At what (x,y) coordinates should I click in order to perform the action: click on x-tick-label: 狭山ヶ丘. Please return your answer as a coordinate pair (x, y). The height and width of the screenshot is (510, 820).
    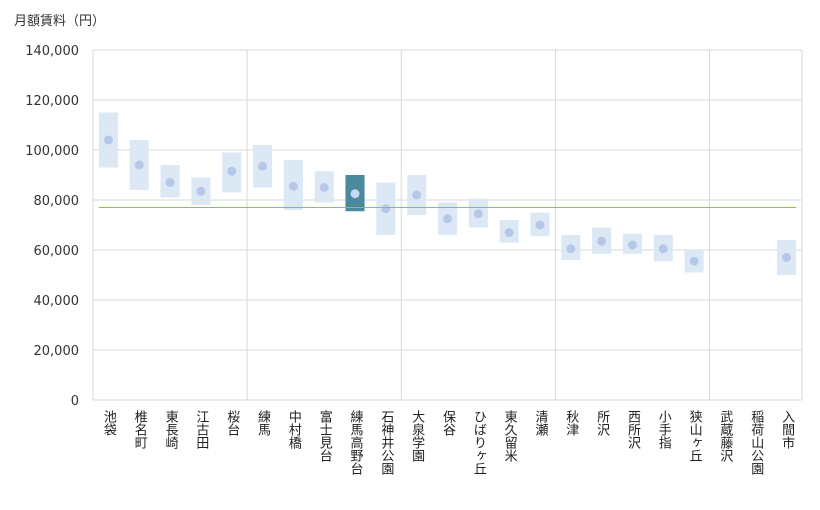
    Looking at the image, I should click on (695, 436).